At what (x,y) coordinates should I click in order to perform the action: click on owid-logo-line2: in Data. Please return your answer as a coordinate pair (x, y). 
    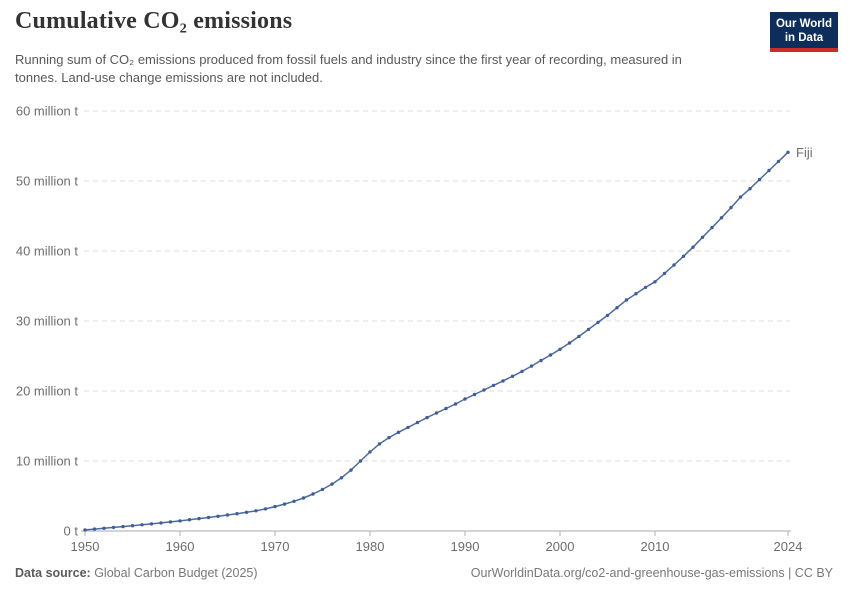
    Looking at the image, I should click on (804, 38).